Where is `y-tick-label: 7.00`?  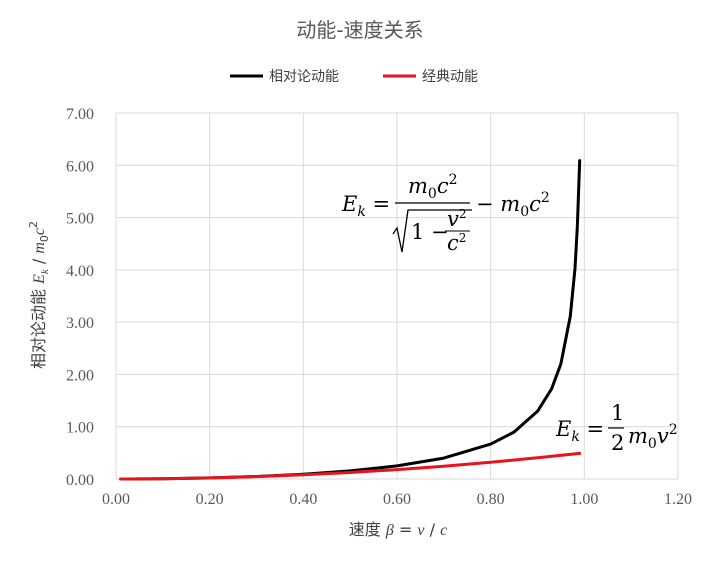 y-tick-label: 7.00 is located at coordinates (80, 114).